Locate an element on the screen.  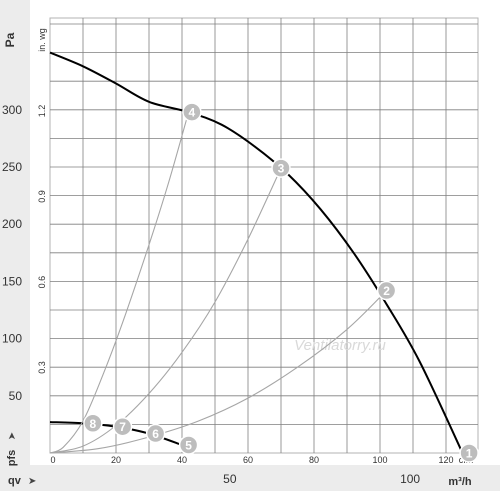
point-label: 6 is located at coordinates (155, 434).